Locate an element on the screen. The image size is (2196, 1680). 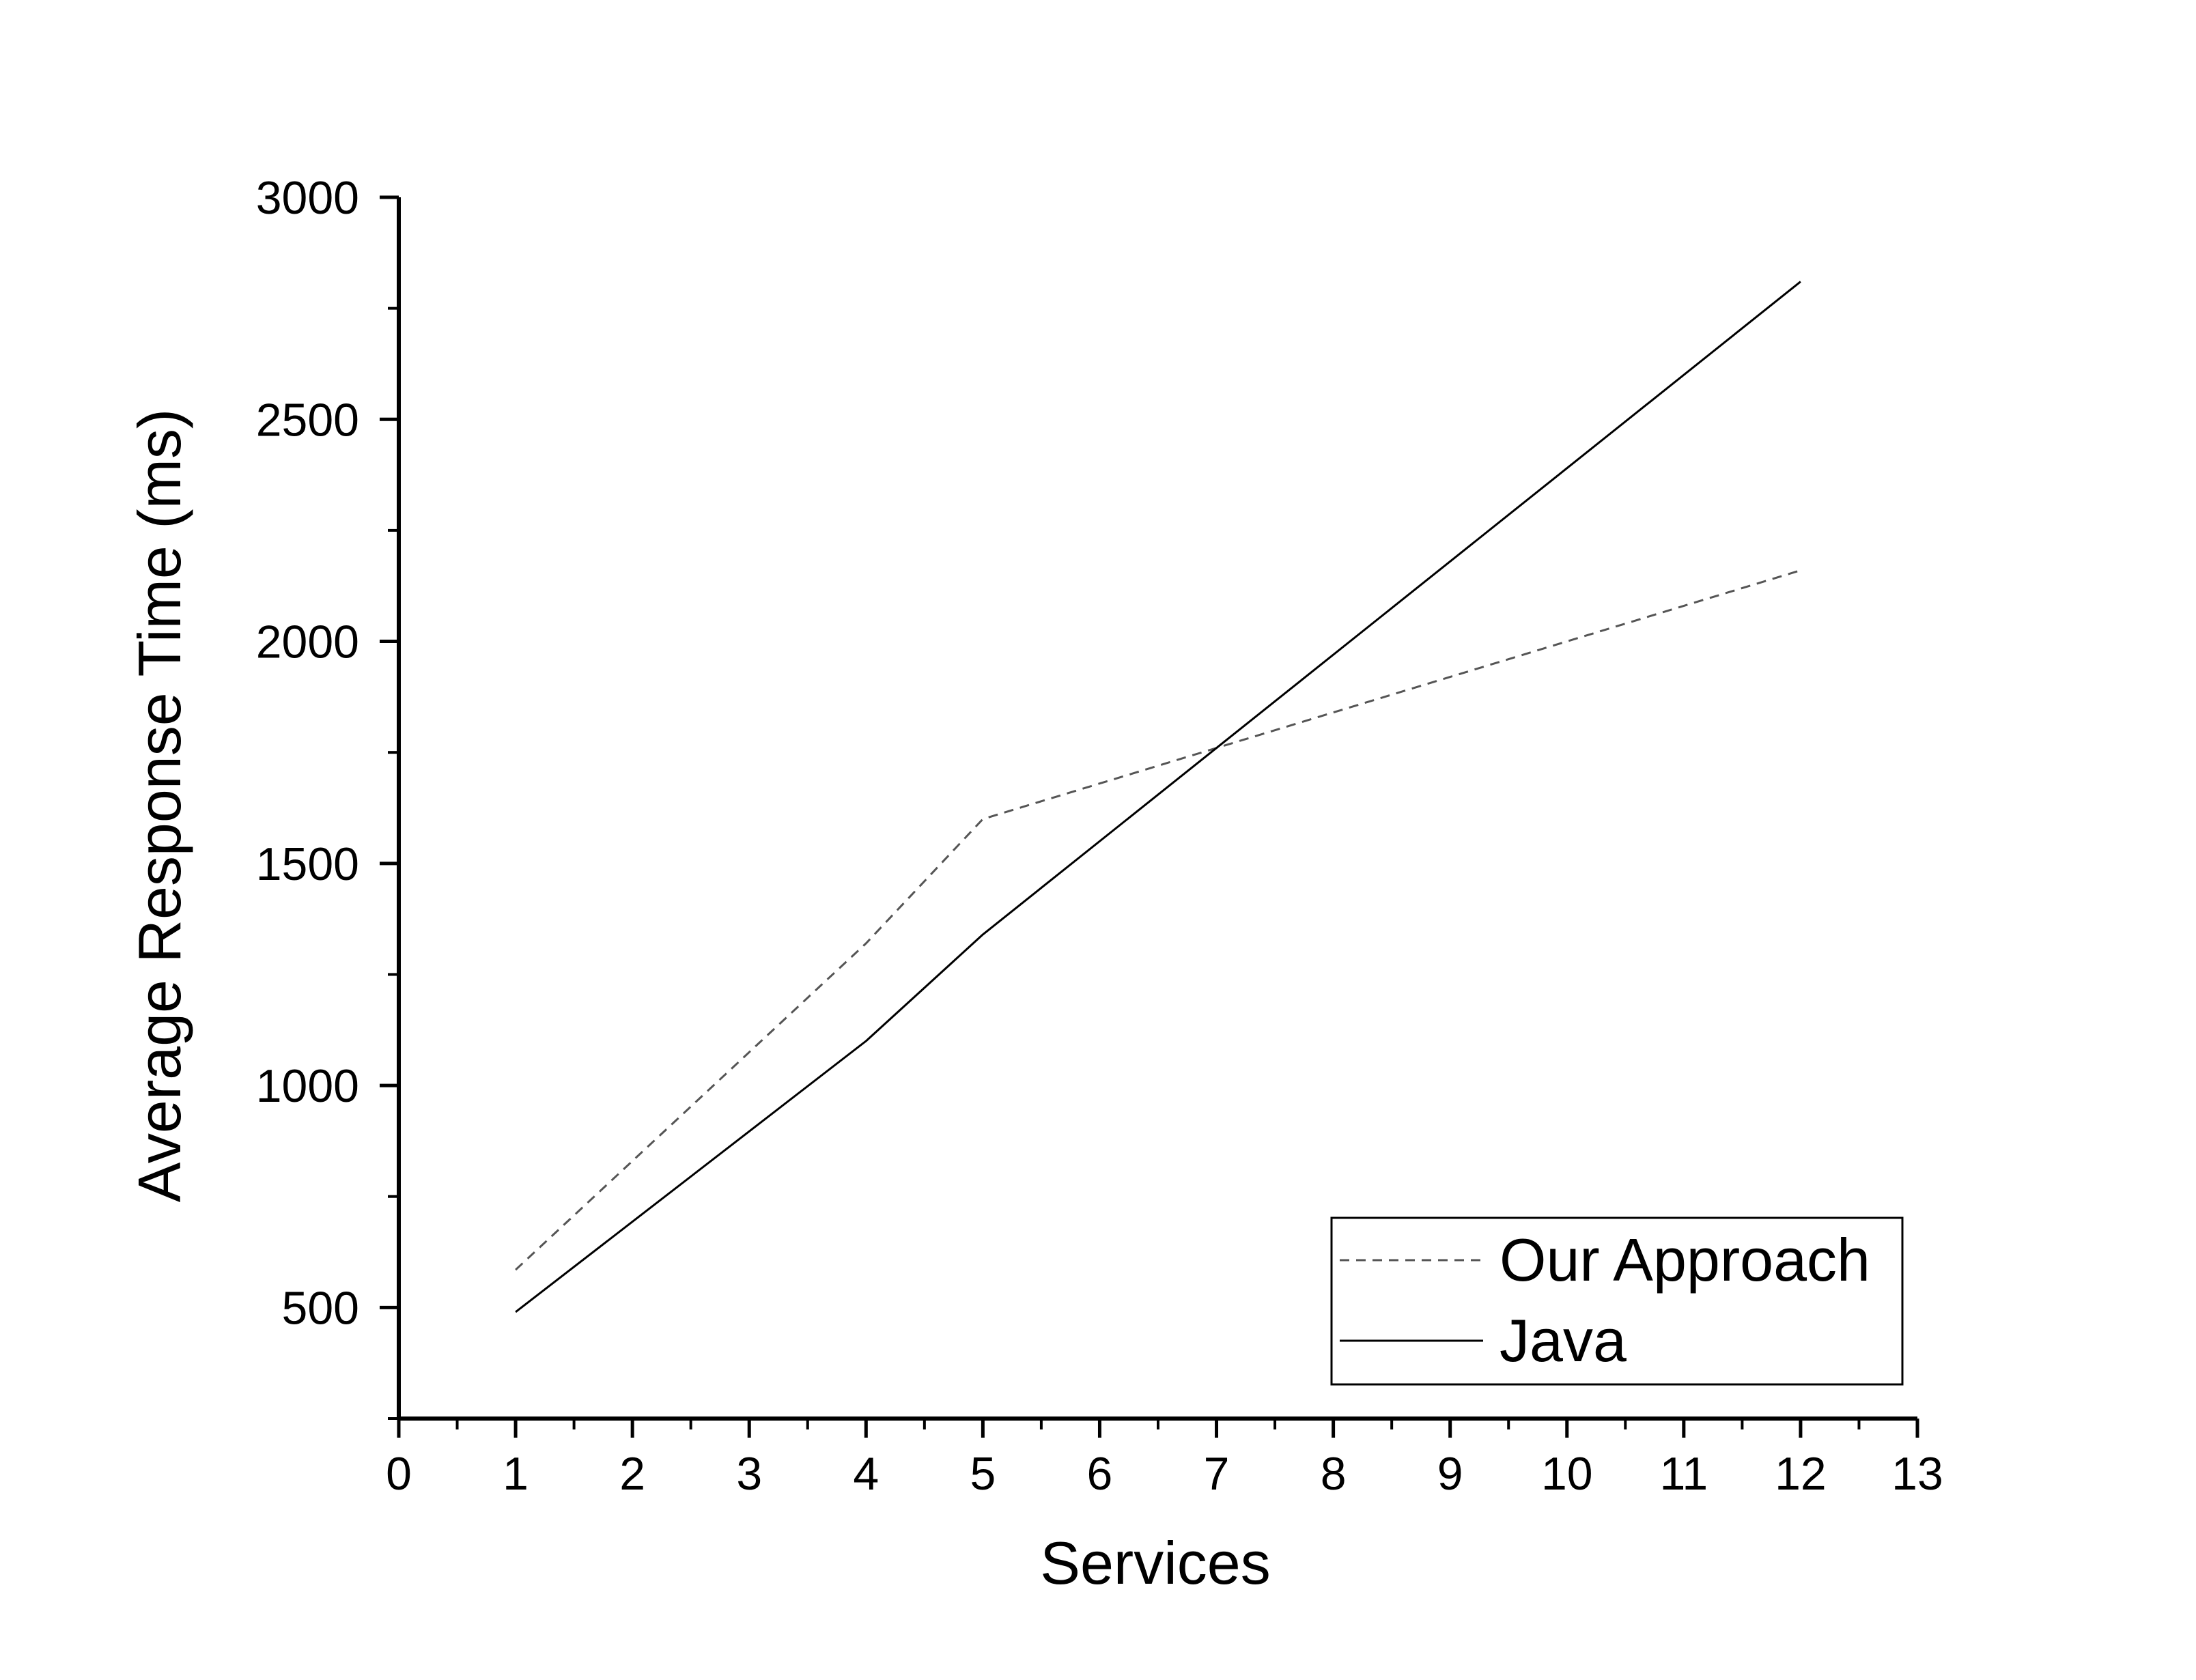
y-tick-label: 3000 is located at coordinates (308, 198).